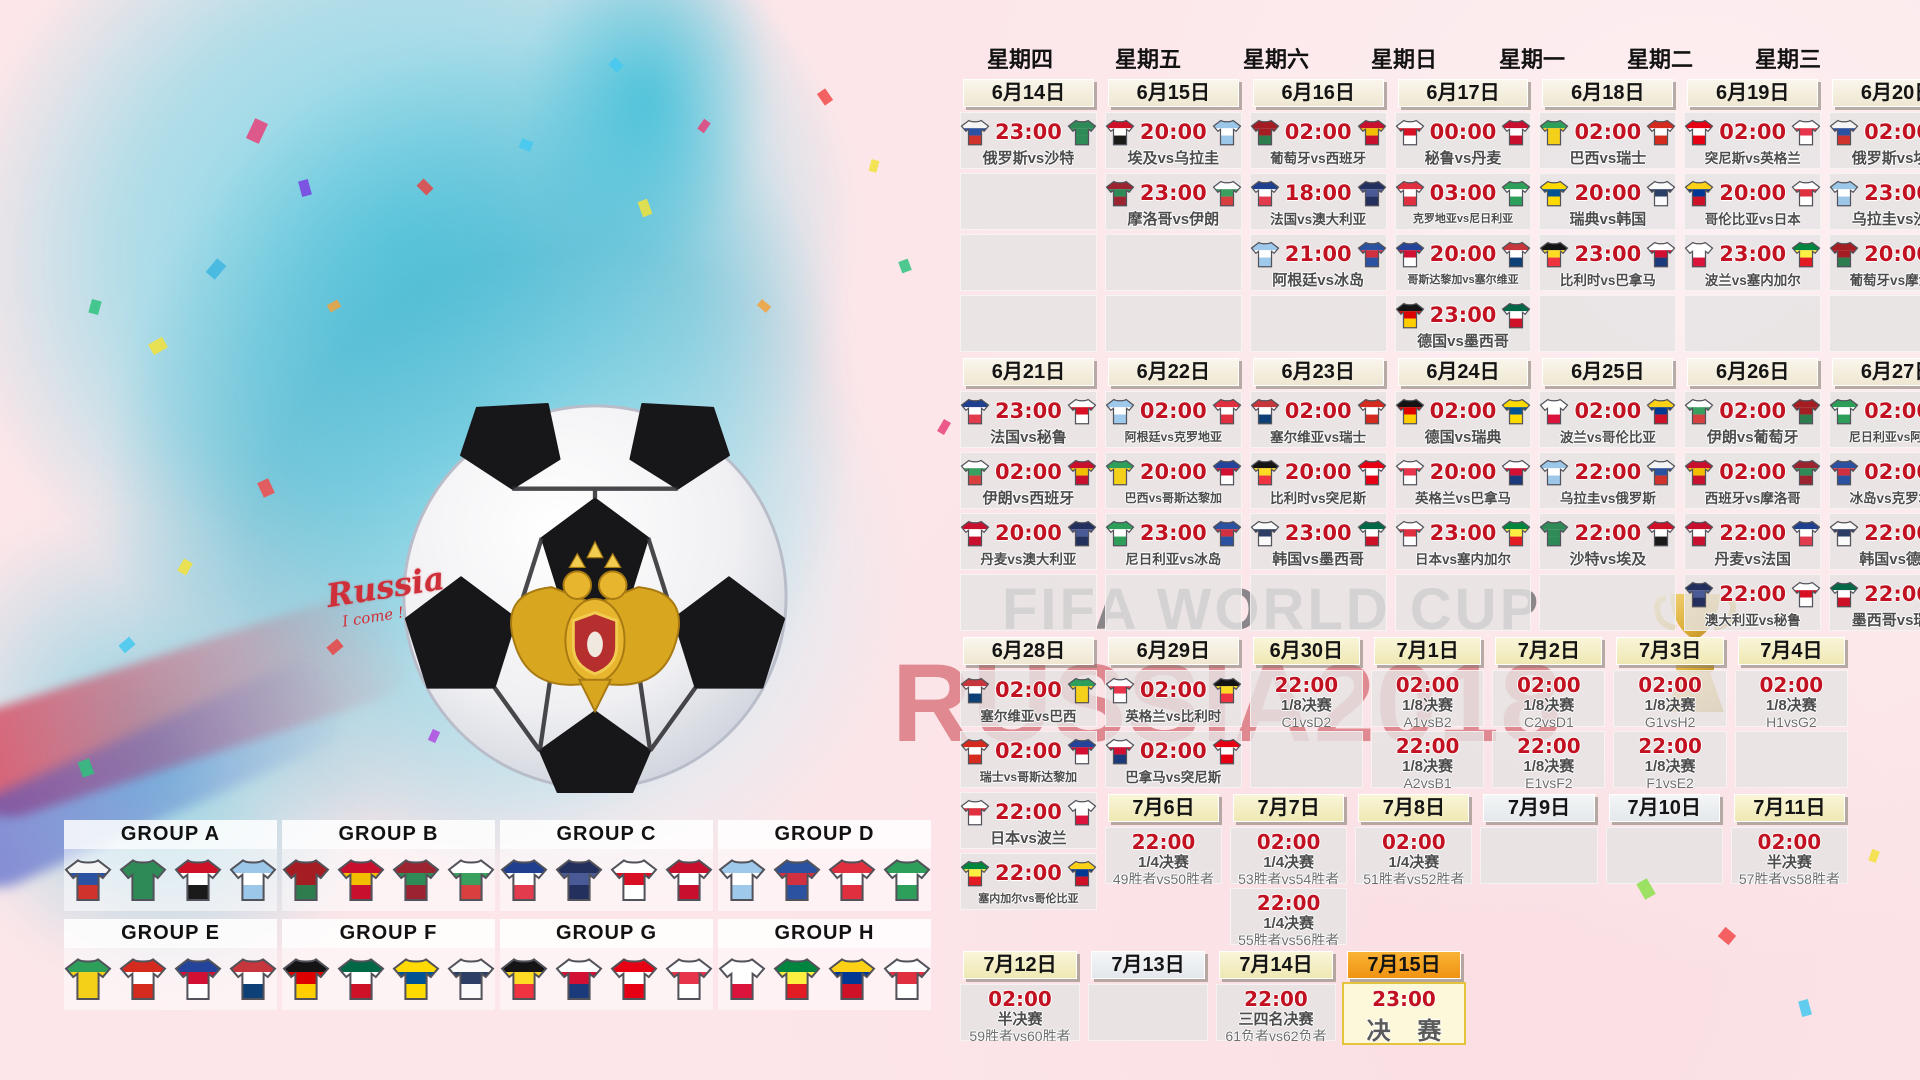 The height and width of the screenshot is (1080, 1920). Describe the element at coordinates (1306, 651) in the screenshot. I see `date-header: 6月30日` at that location.